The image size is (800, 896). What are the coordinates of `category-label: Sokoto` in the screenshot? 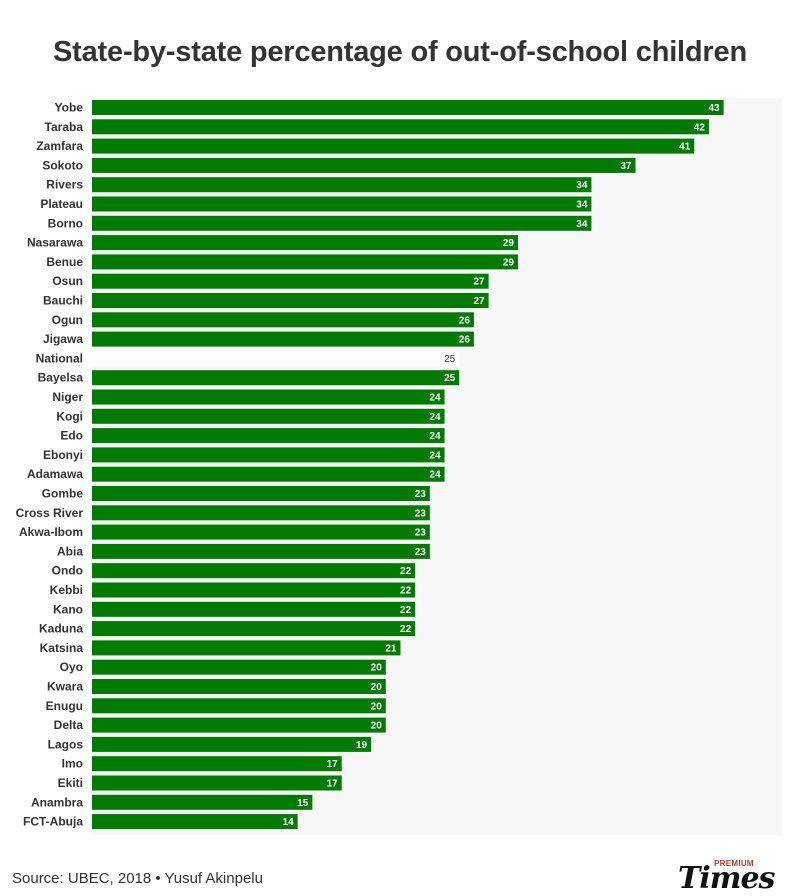 It's located at (62, 165).